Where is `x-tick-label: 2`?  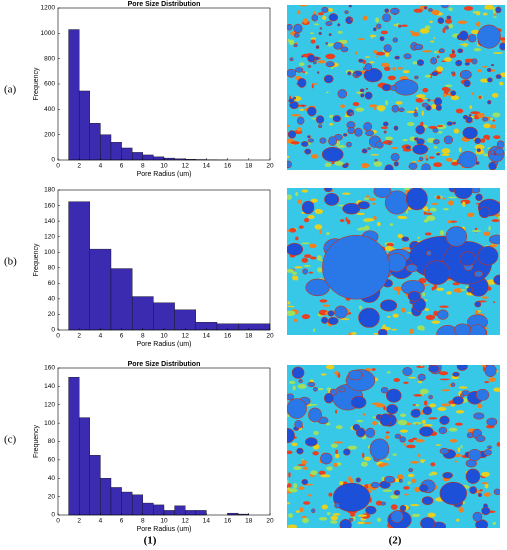
x-tick-label: 2 is located at coordinates (79, 166).